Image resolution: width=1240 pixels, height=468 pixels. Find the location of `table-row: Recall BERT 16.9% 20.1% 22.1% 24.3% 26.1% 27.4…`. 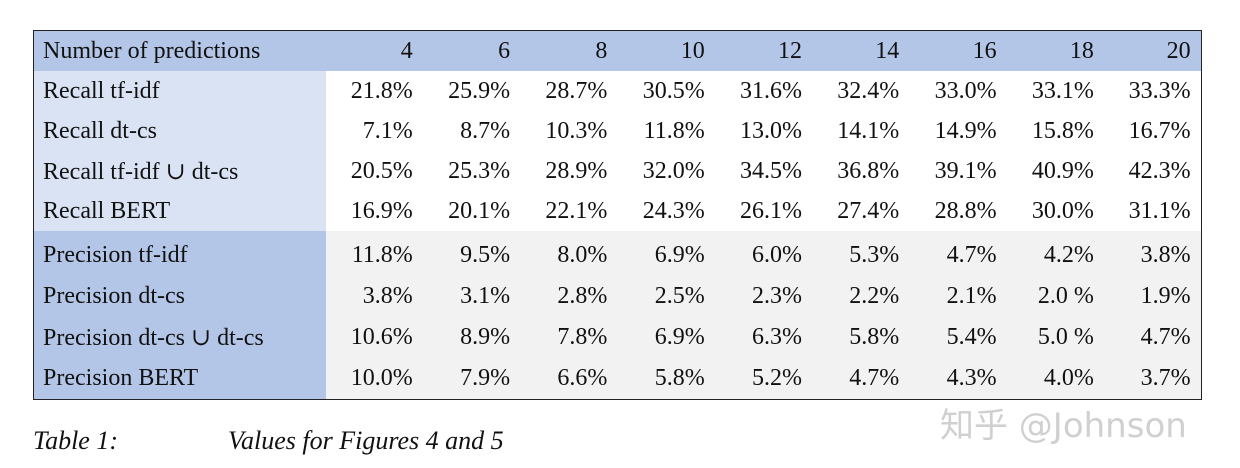

table-row: Recall BERT 16.9% 20.1% 22.1% 24.3% 26.1% 27.4… is located at coordinates (617, 211).